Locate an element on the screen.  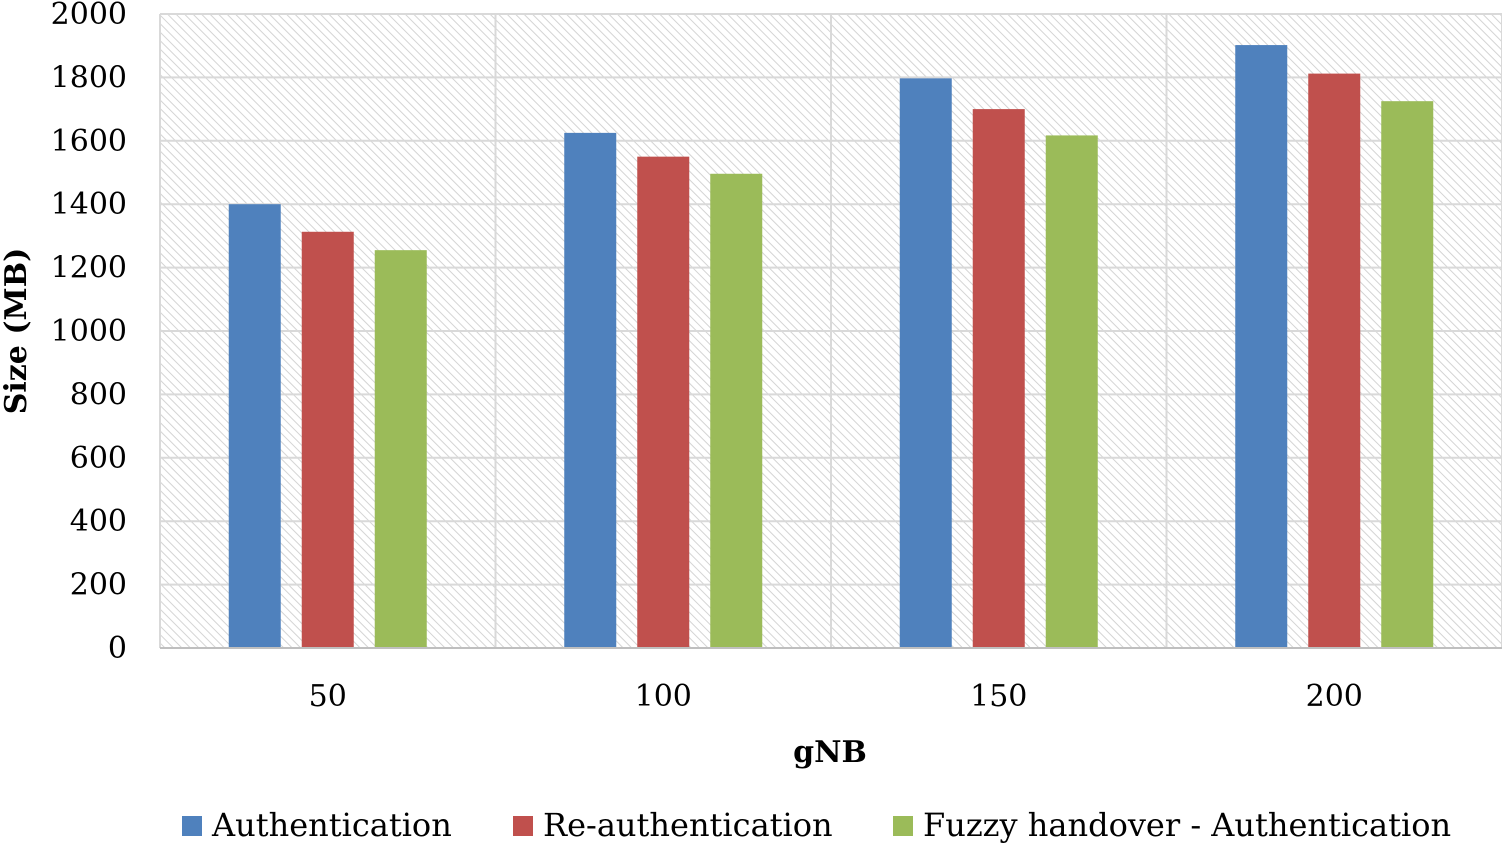
y-axis-title: Size (MB) is located at coordinates (17, 331).